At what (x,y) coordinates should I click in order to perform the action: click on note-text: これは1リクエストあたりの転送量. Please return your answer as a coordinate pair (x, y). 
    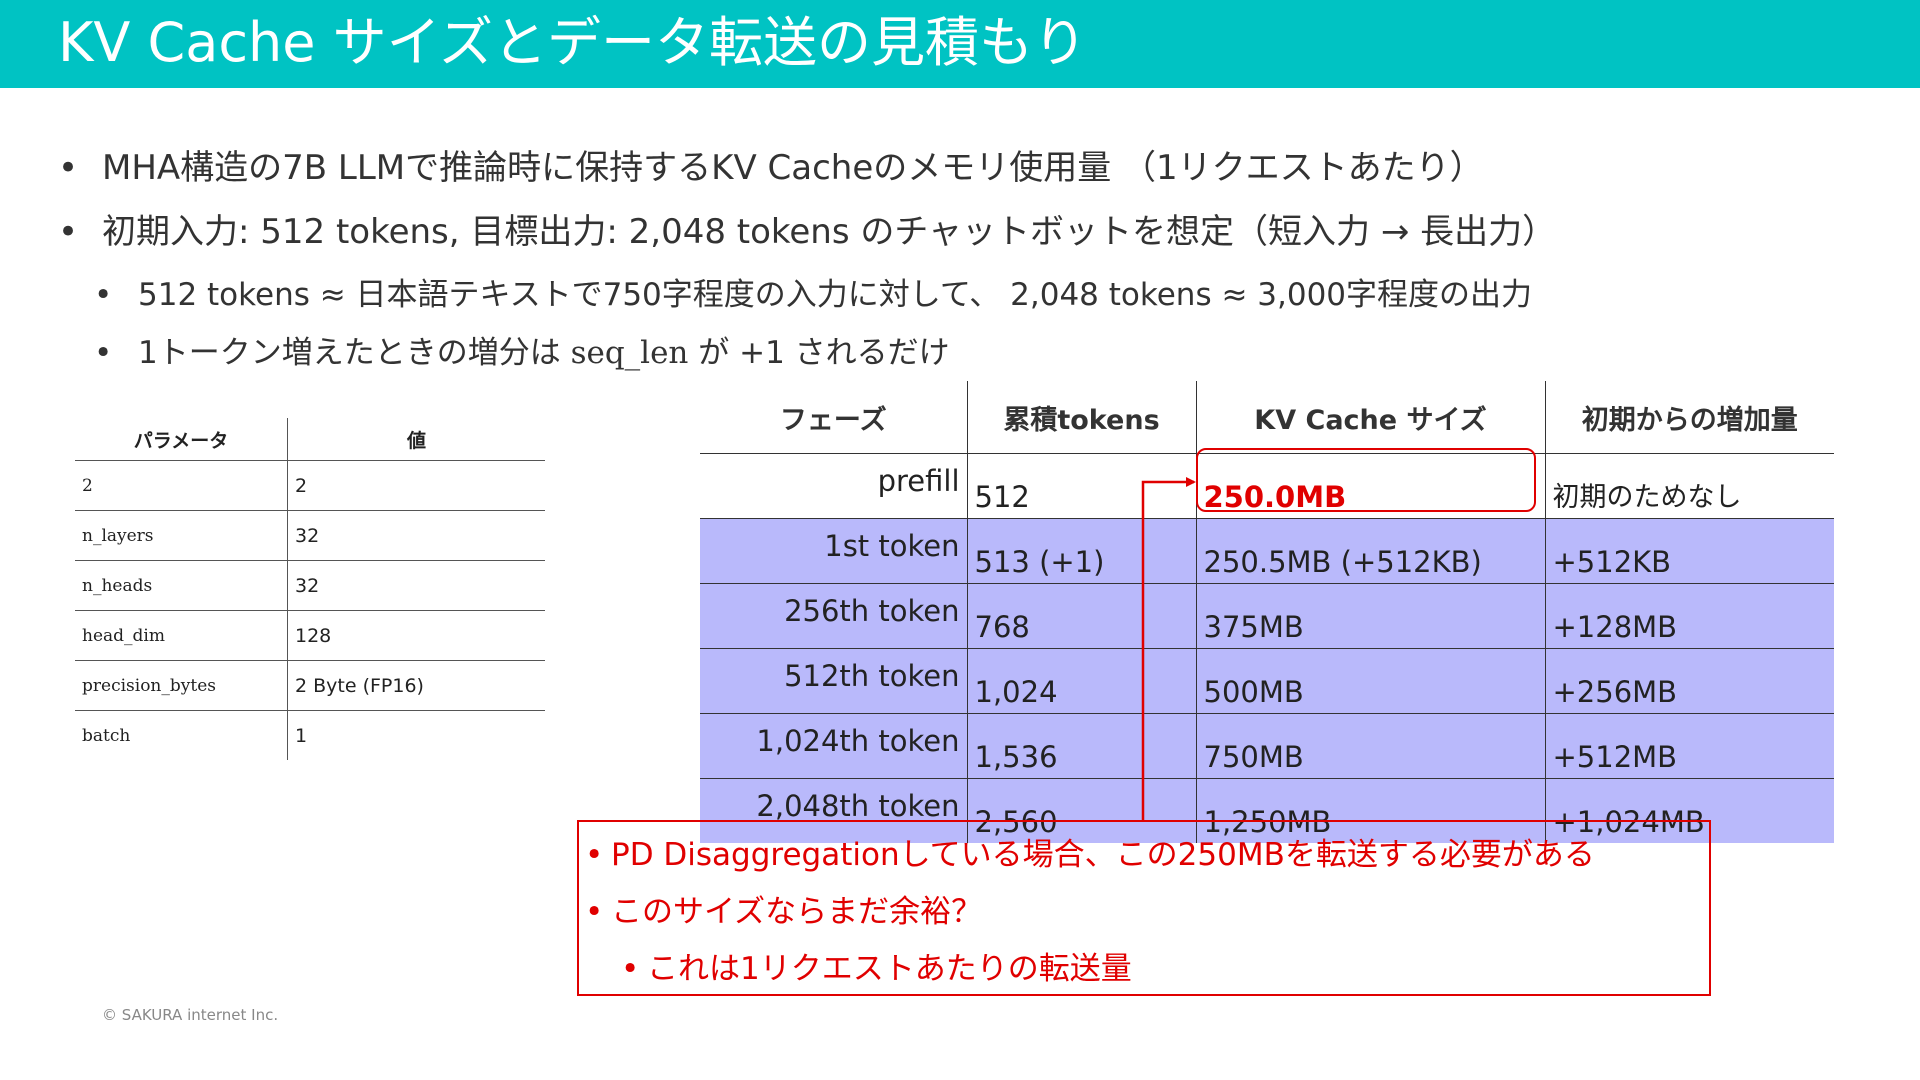
    Looking at the image, I should click on (889, 969).